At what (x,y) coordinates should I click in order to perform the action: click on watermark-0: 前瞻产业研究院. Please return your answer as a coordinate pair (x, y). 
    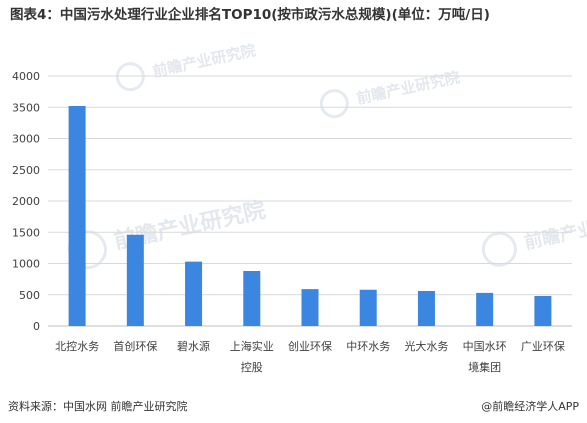
    Looking at the image, I should click on (186, 66).